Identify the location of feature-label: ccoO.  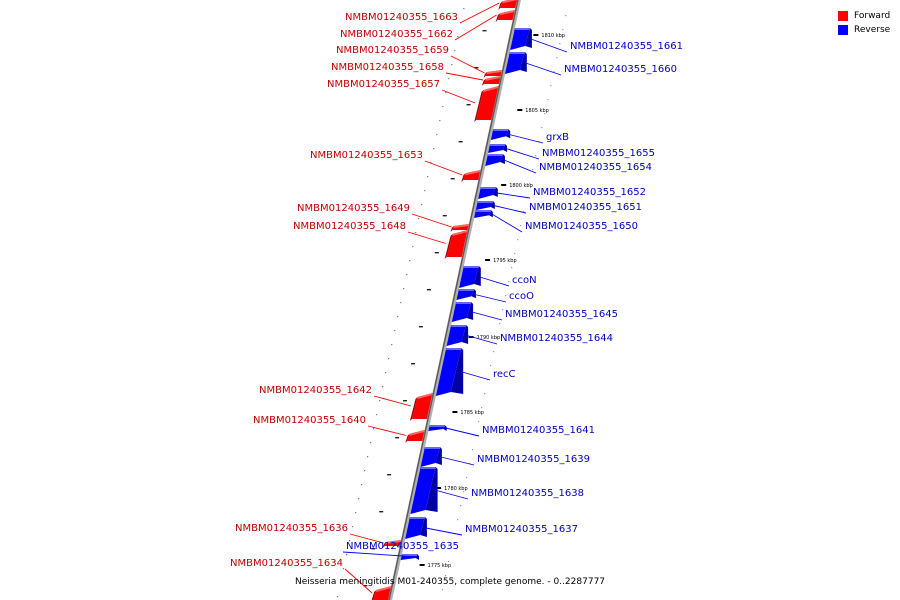
(521, 296).